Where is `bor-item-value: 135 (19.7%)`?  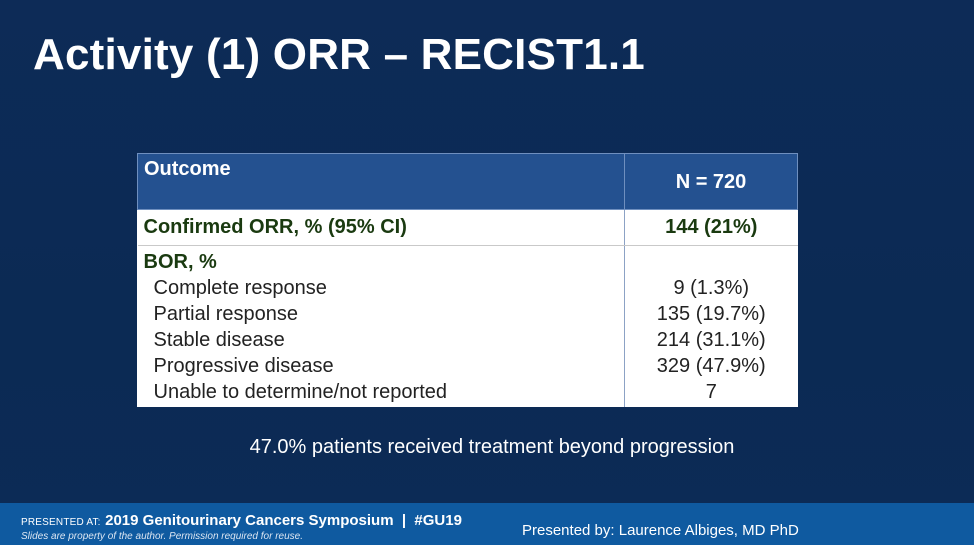 bor-item-value: 135 (19.7%) is located at coordinates (711, 314).